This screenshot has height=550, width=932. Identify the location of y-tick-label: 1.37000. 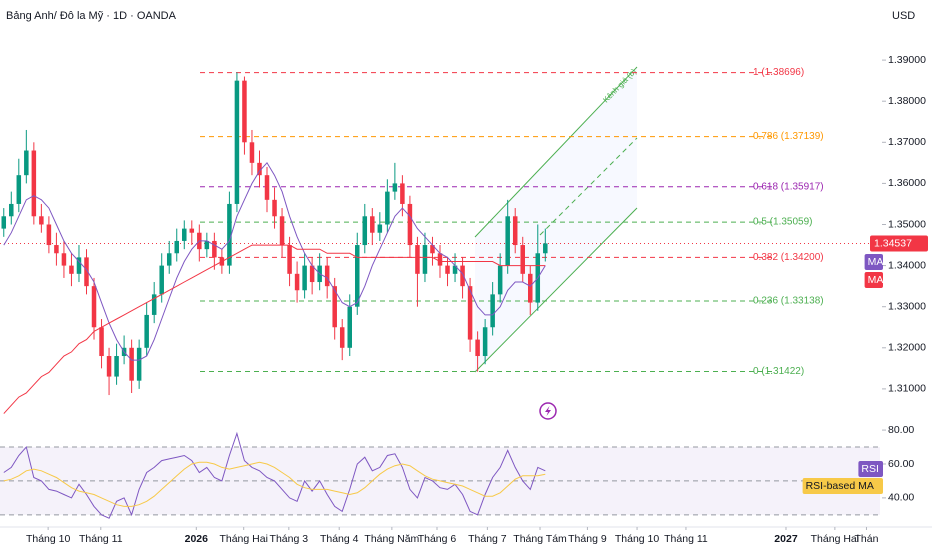
(907, 142).